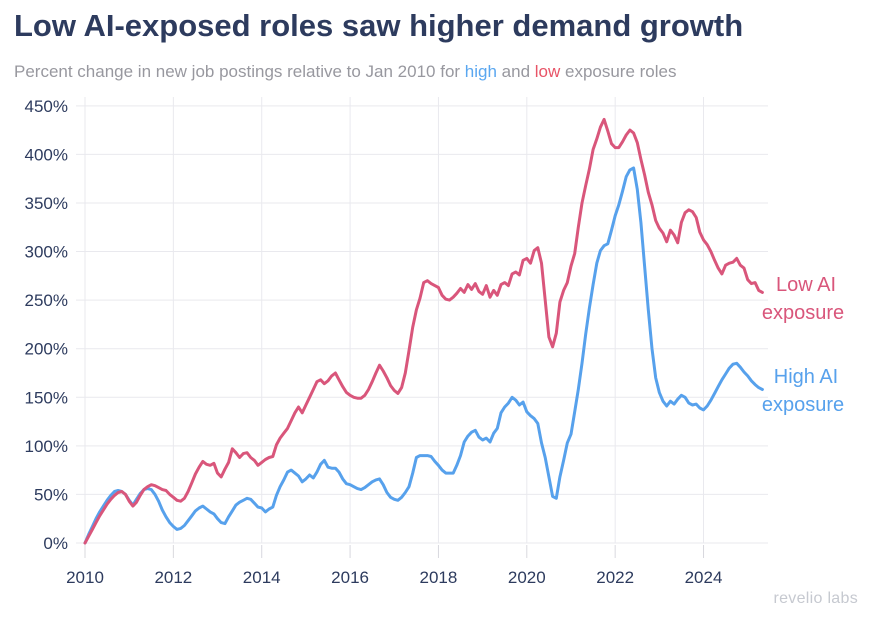  Describe the element at coordinates (350, 577) in the screenshot. I see `x-axis-tick-label: 2016` at that location.